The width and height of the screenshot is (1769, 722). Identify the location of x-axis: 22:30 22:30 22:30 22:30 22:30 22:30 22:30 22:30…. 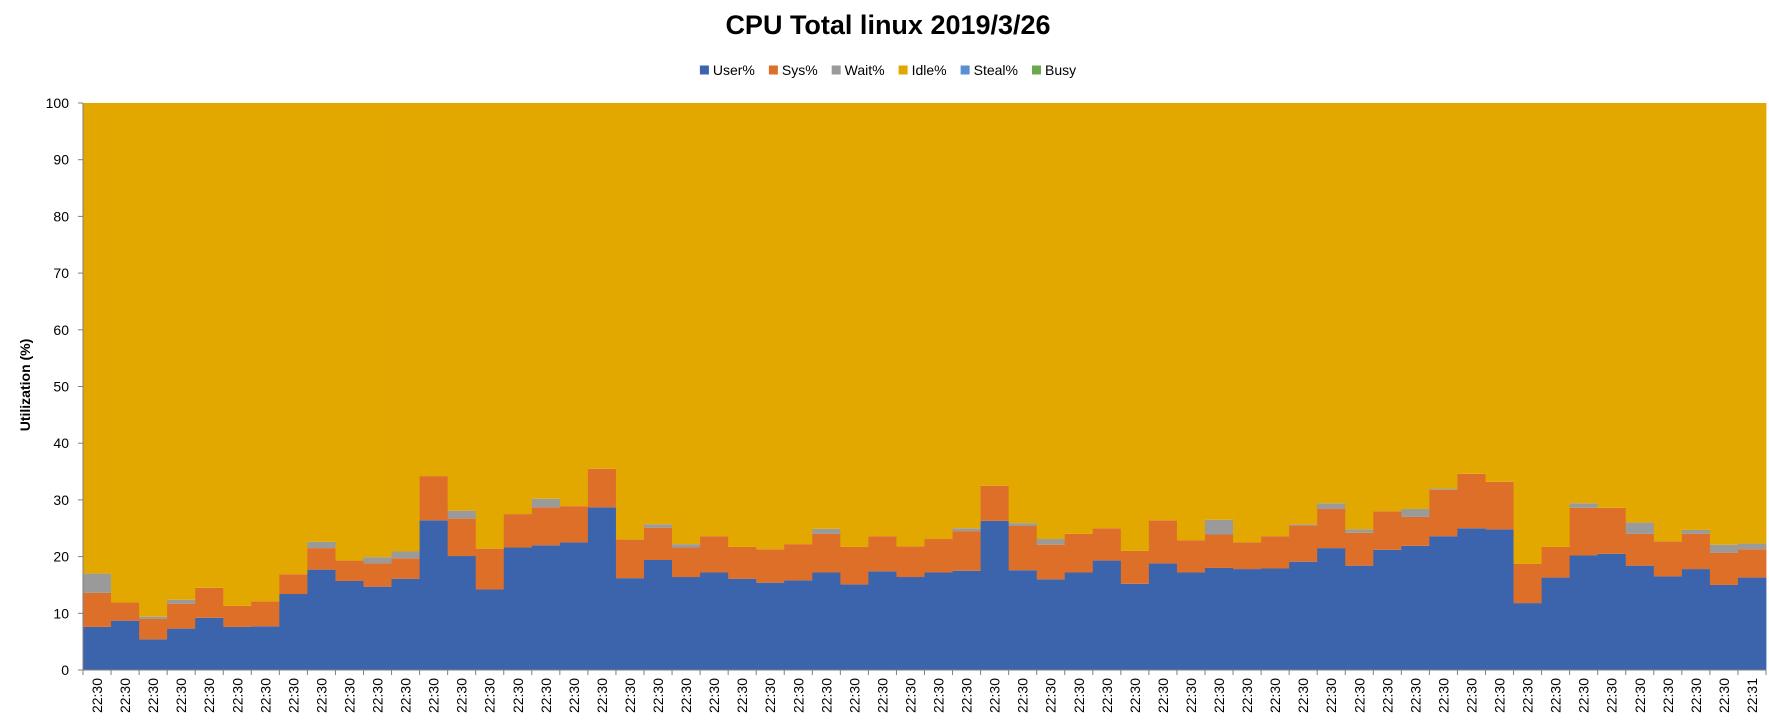
(924, 691).